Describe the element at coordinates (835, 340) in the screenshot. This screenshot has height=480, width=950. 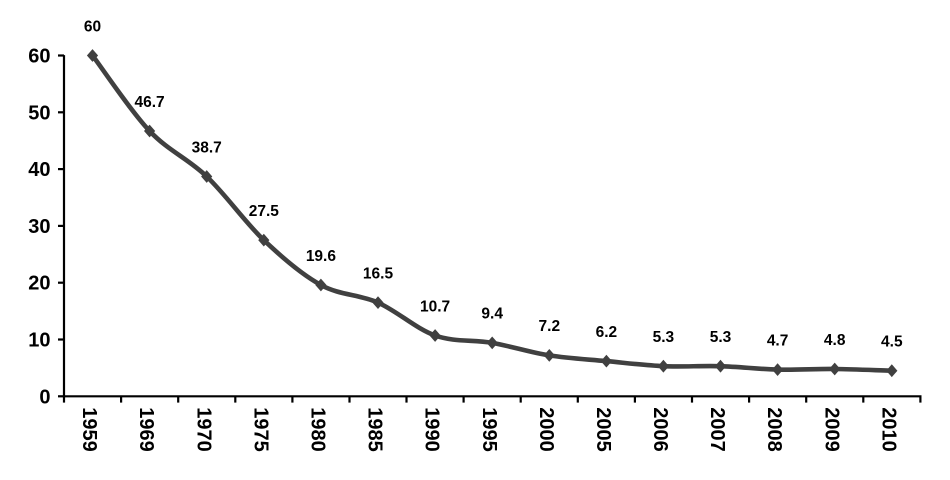
I see `svg-text: 4.8` at that location.